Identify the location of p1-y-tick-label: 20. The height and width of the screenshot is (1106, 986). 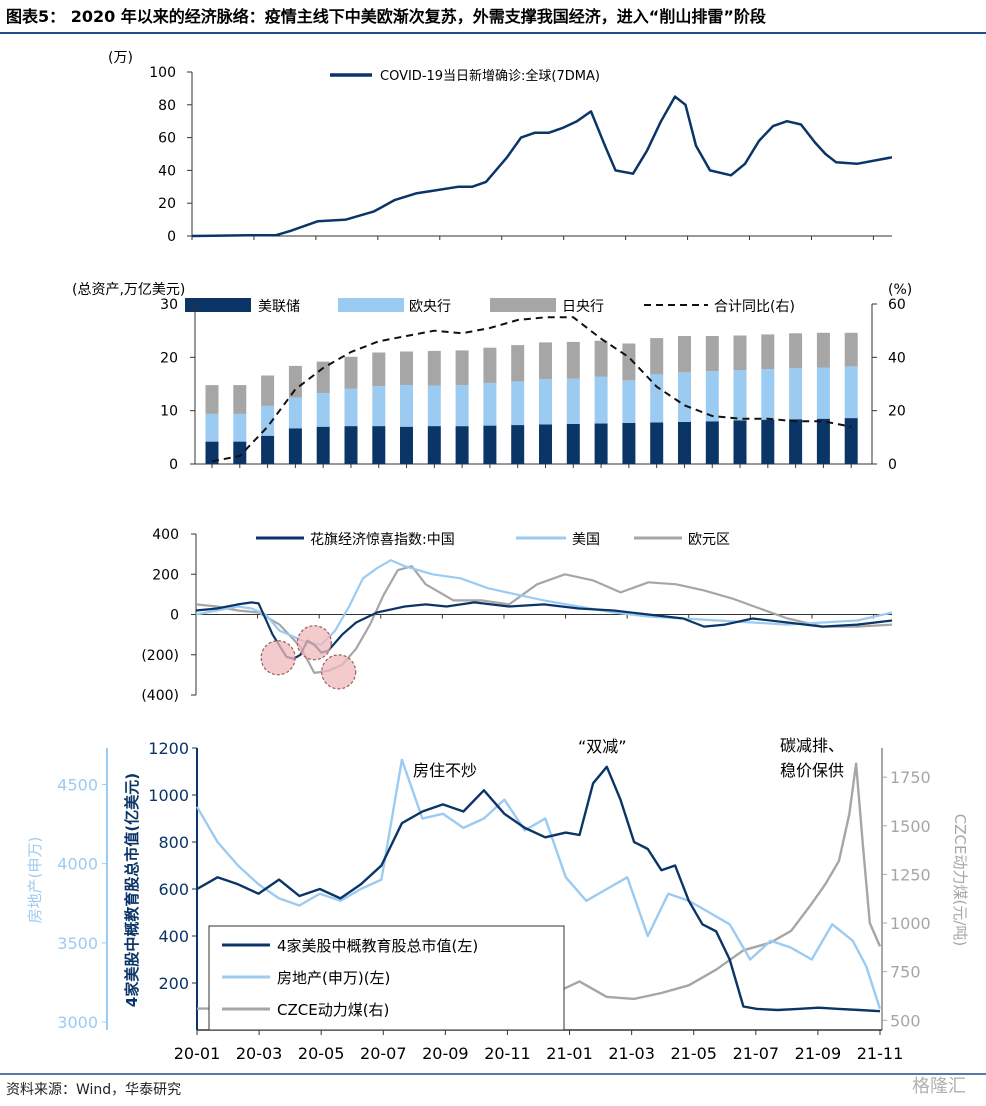
(167, 204).